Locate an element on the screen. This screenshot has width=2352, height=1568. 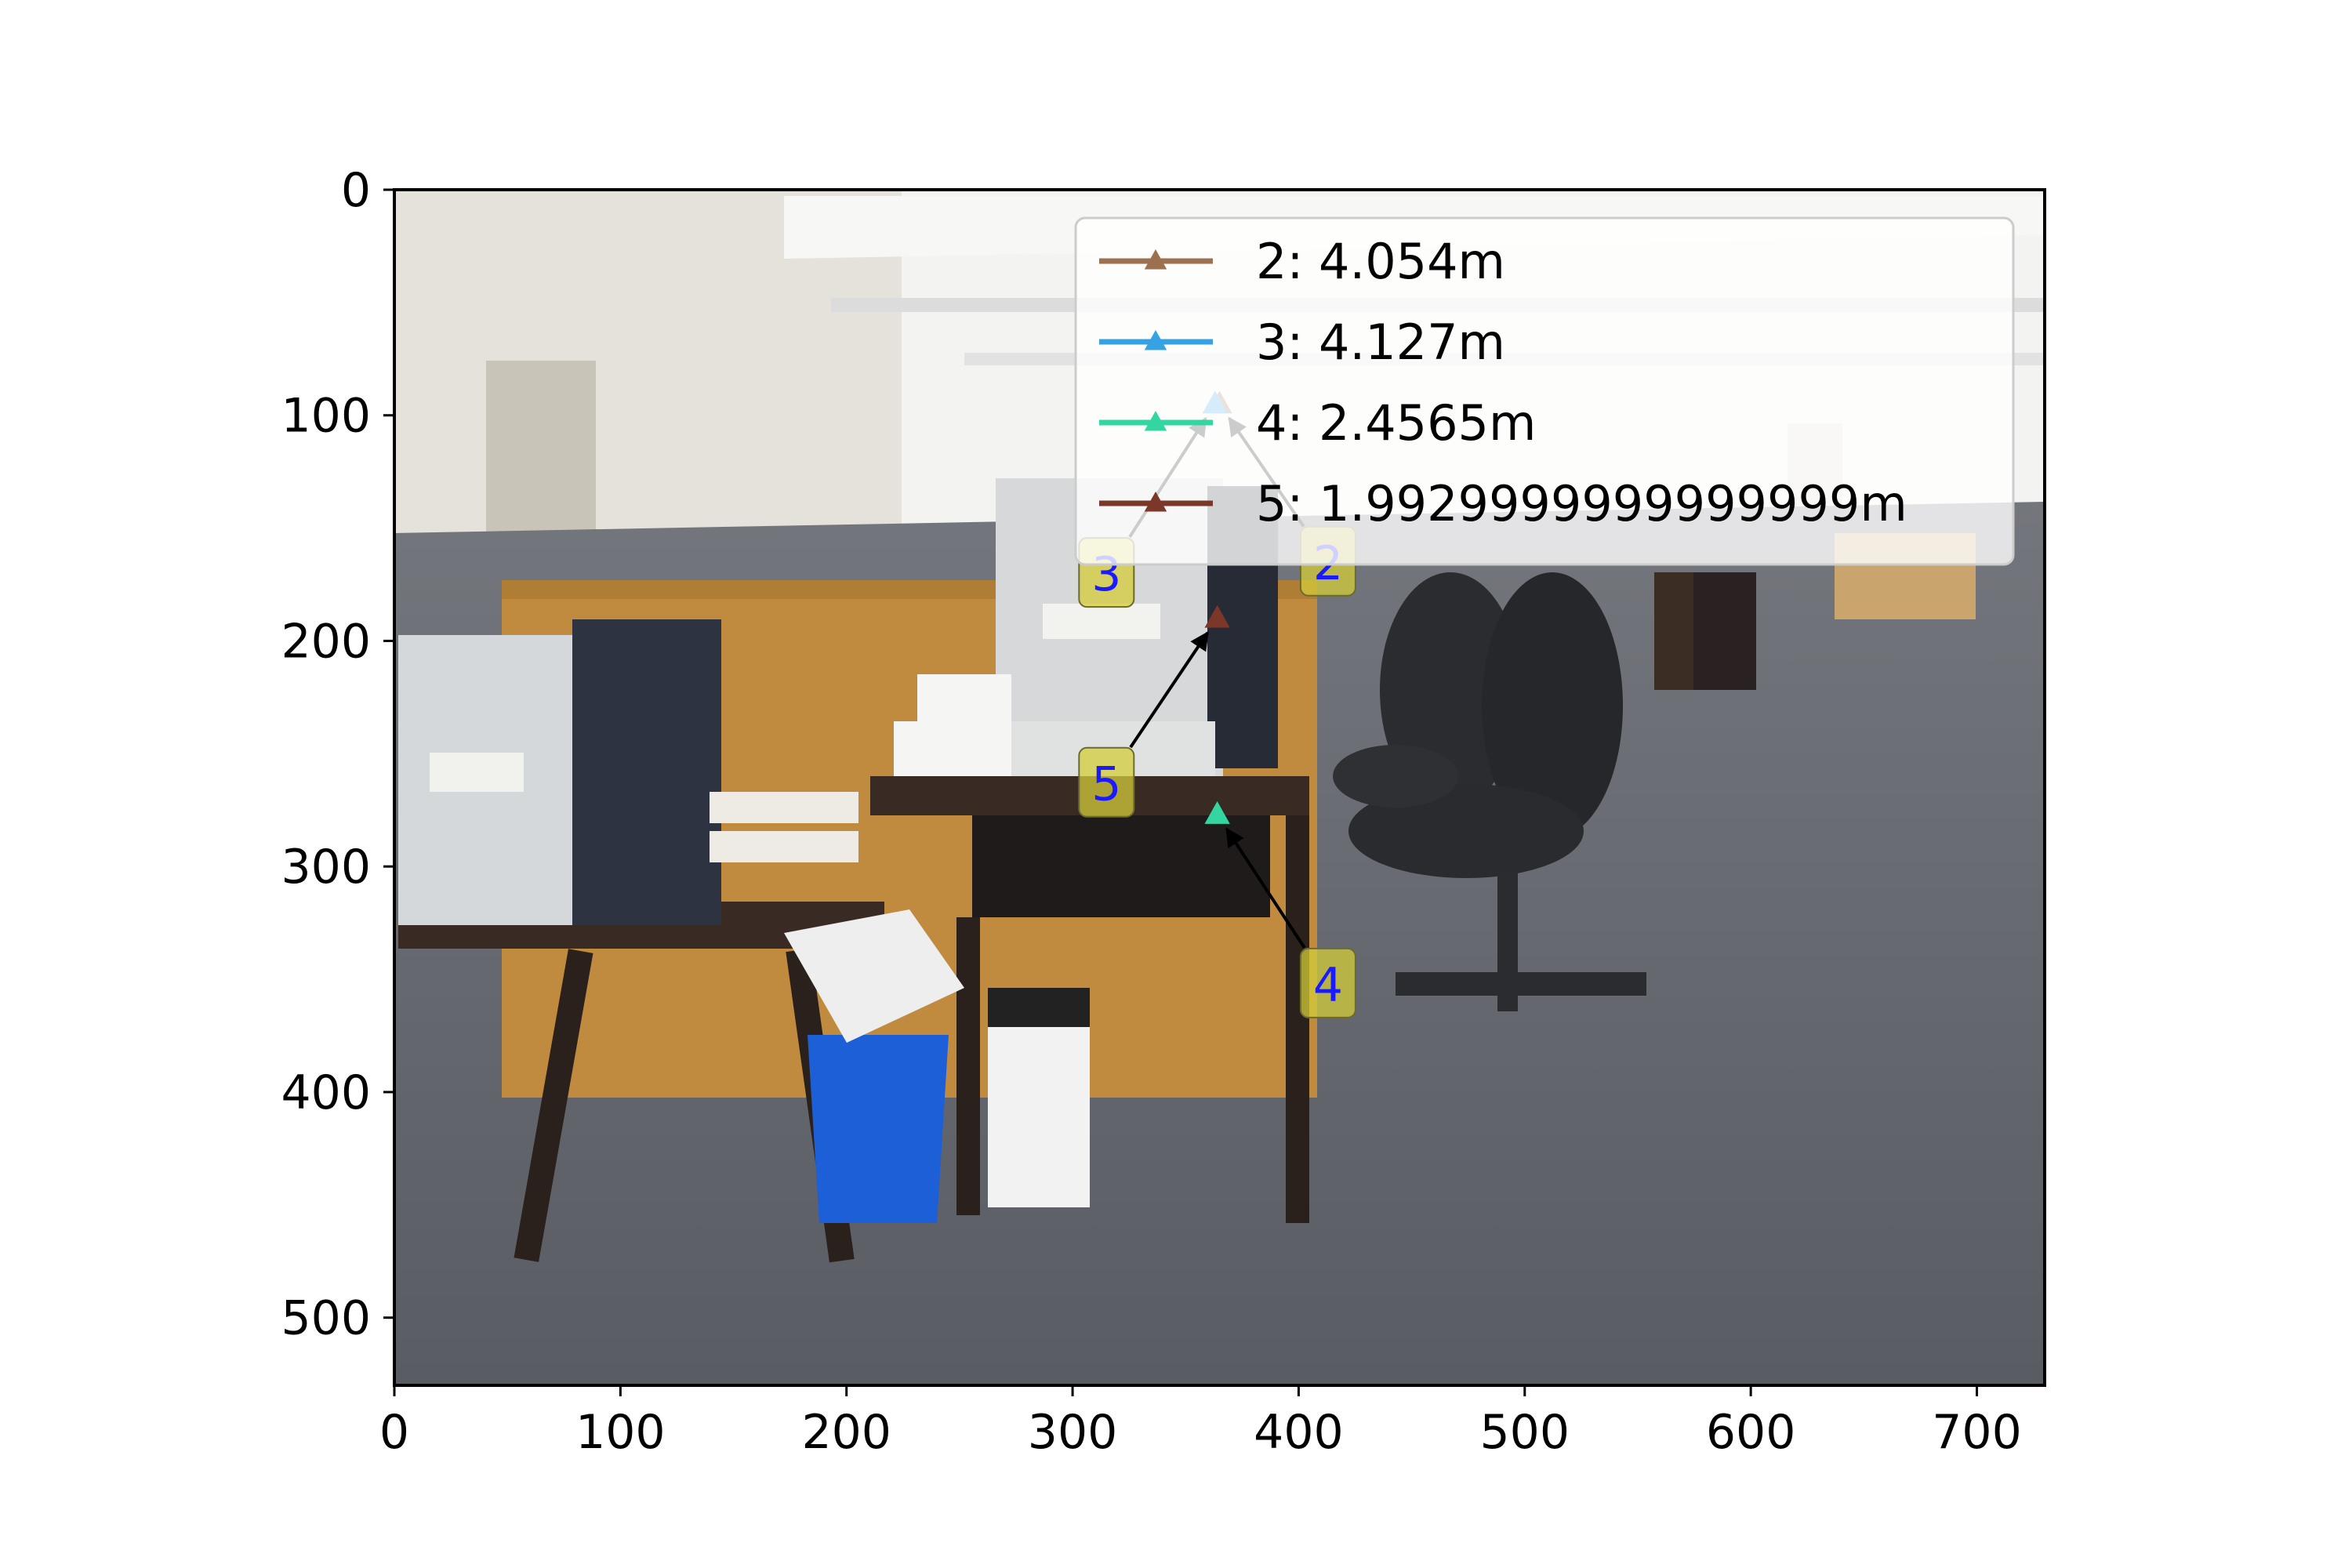
x-tick-label: 400 is located at coordinates (1299, 1432).